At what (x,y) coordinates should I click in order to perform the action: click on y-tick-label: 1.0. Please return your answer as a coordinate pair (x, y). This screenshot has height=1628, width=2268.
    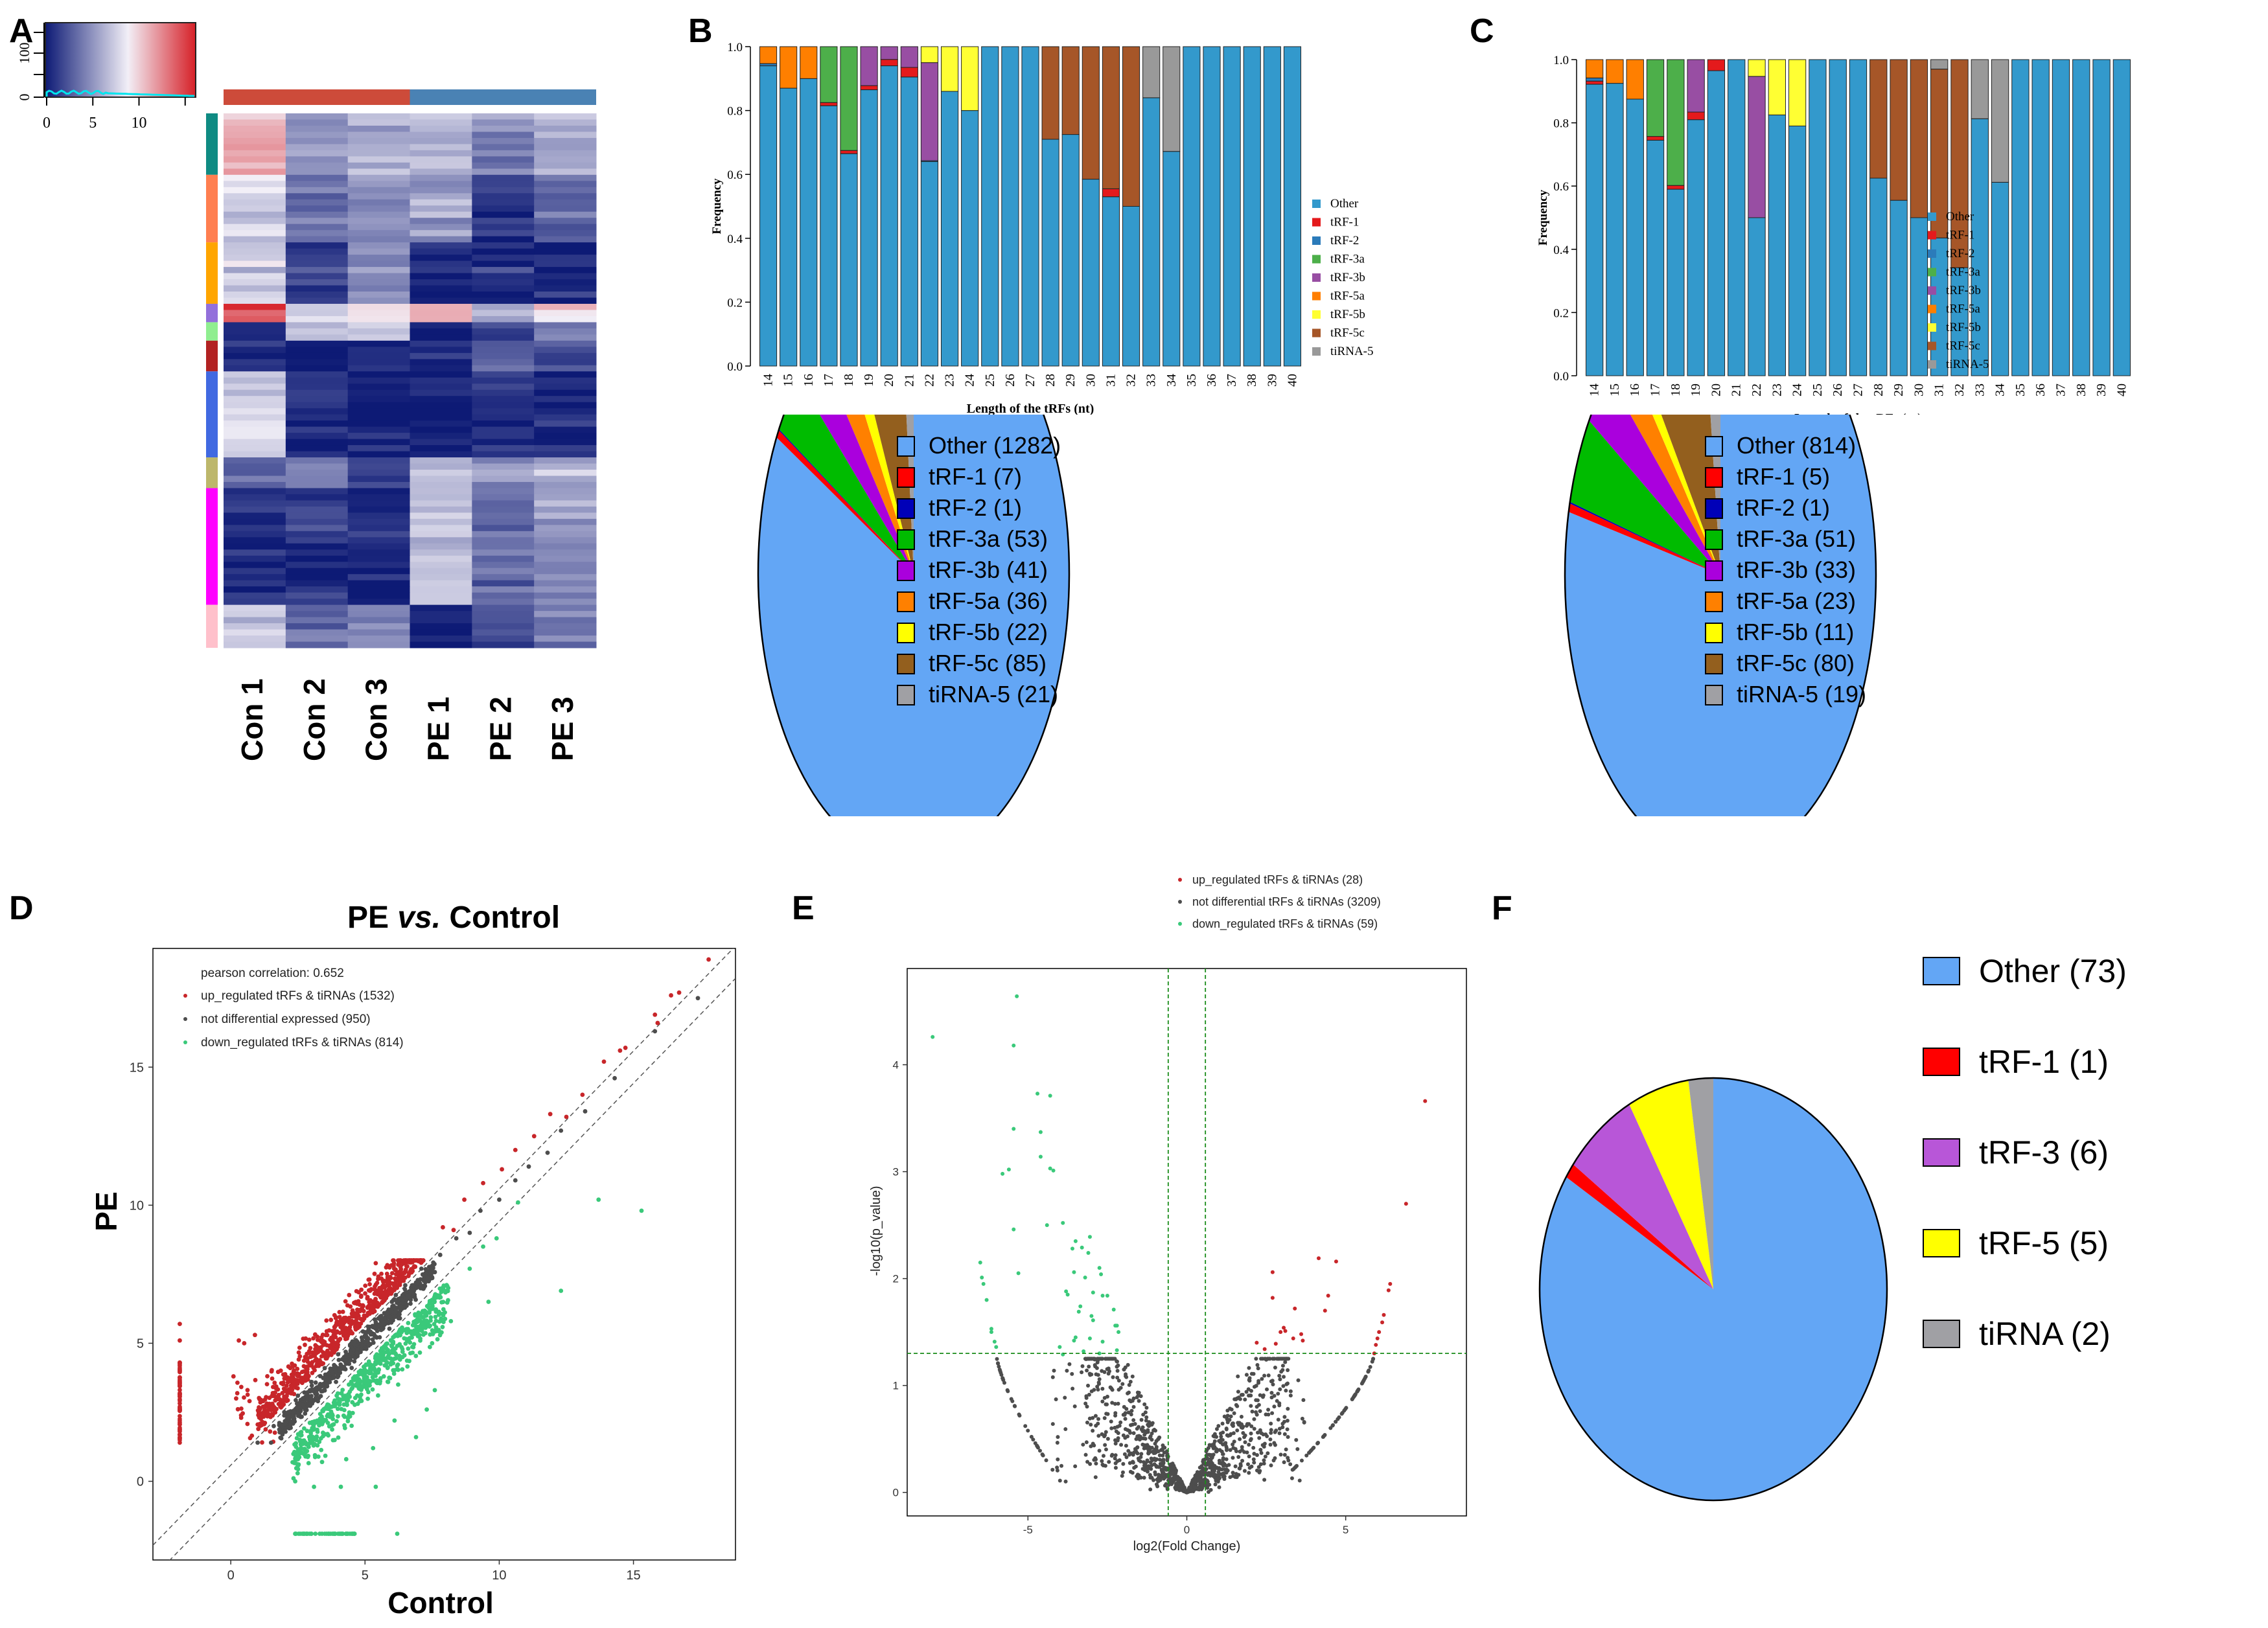
    Looking at the image, I should click on (1561, 60).